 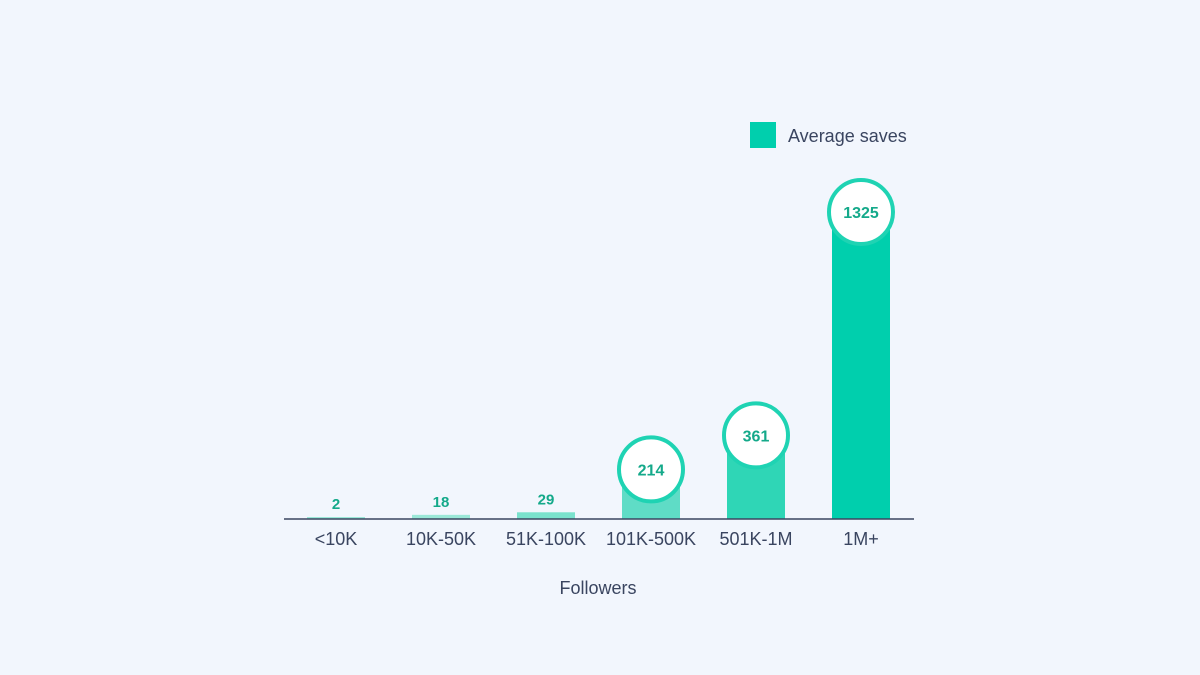 What do you see at coordinates (546, 499) in the screenshot?
I see `value-label-51k-100k: 29` at bounding box center [546, 499].